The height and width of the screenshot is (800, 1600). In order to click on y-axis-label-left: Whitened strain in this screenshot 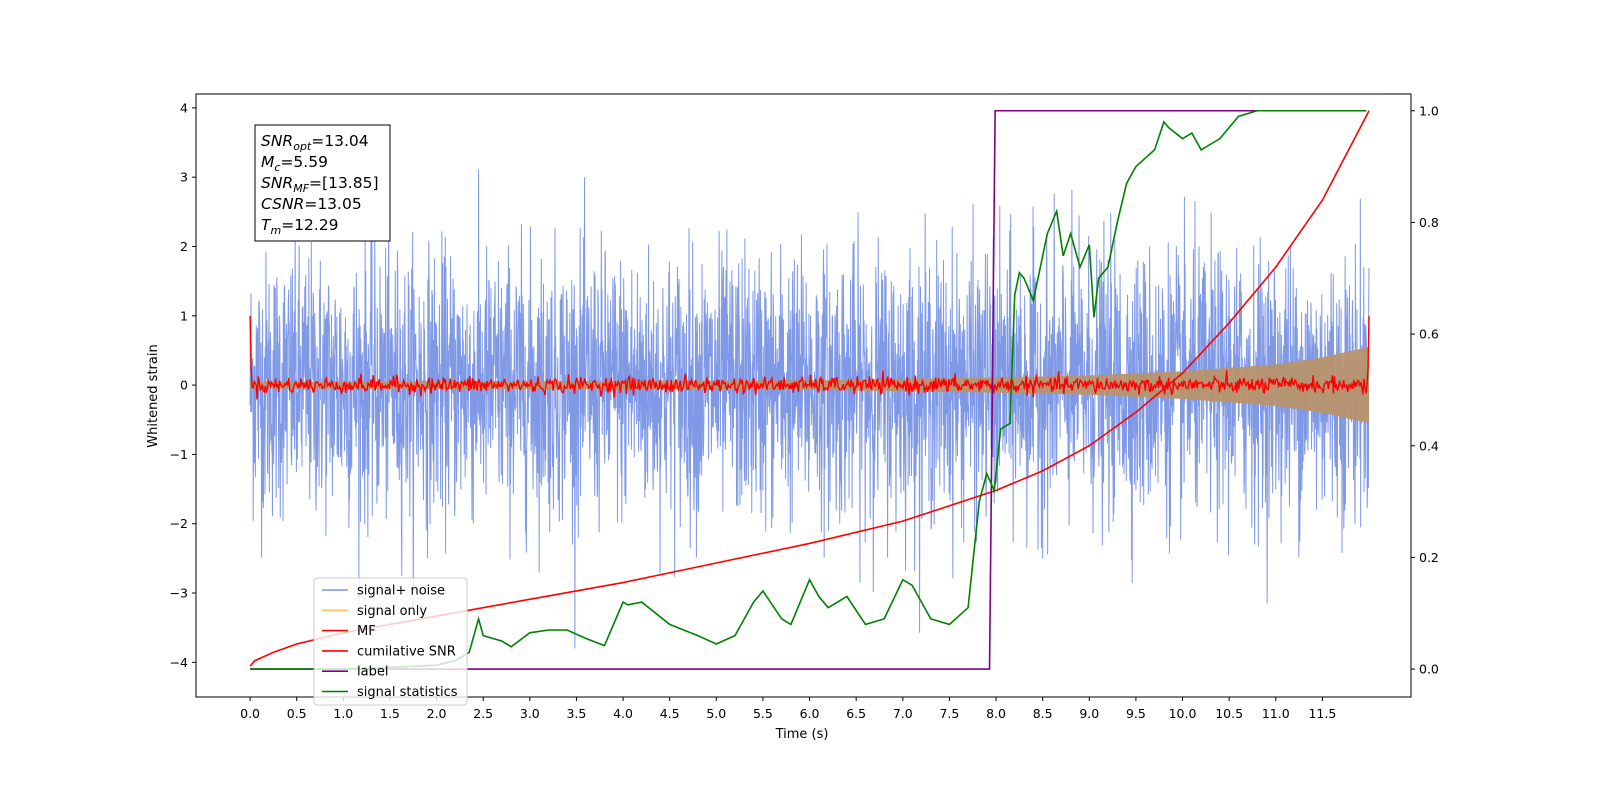, I will do `click(153, 395)`.